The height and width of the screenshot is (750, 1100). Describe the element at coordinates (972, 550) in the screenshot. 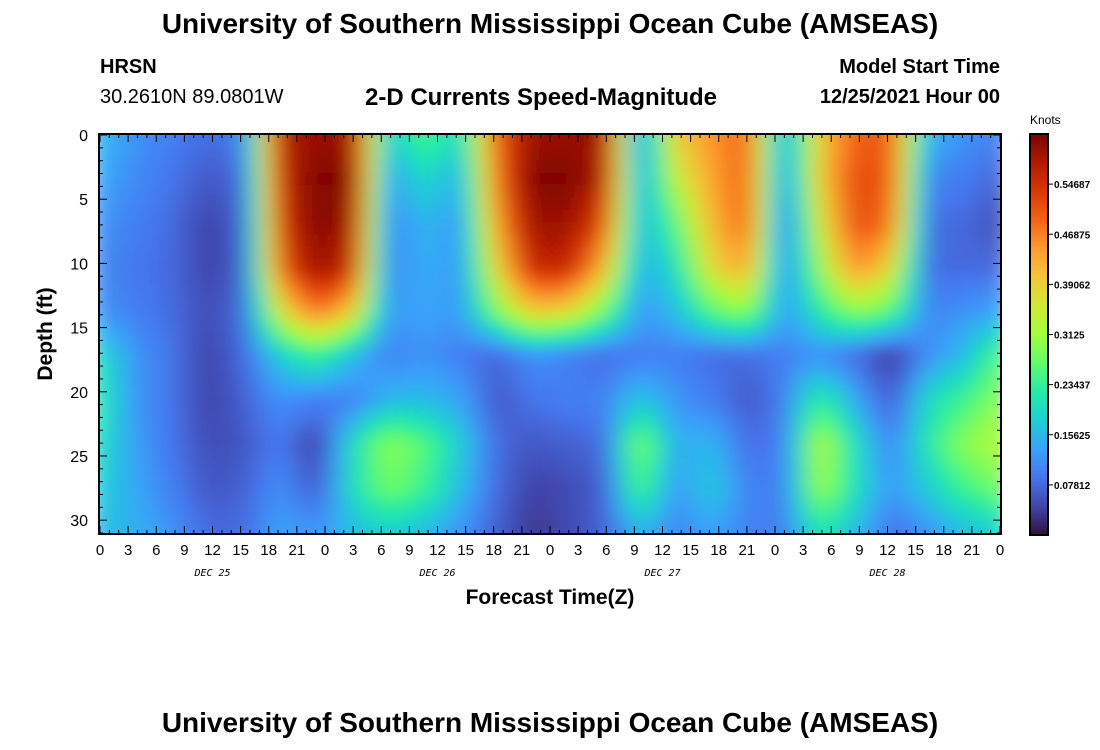

I see `x-tick-label: 21` at that location.